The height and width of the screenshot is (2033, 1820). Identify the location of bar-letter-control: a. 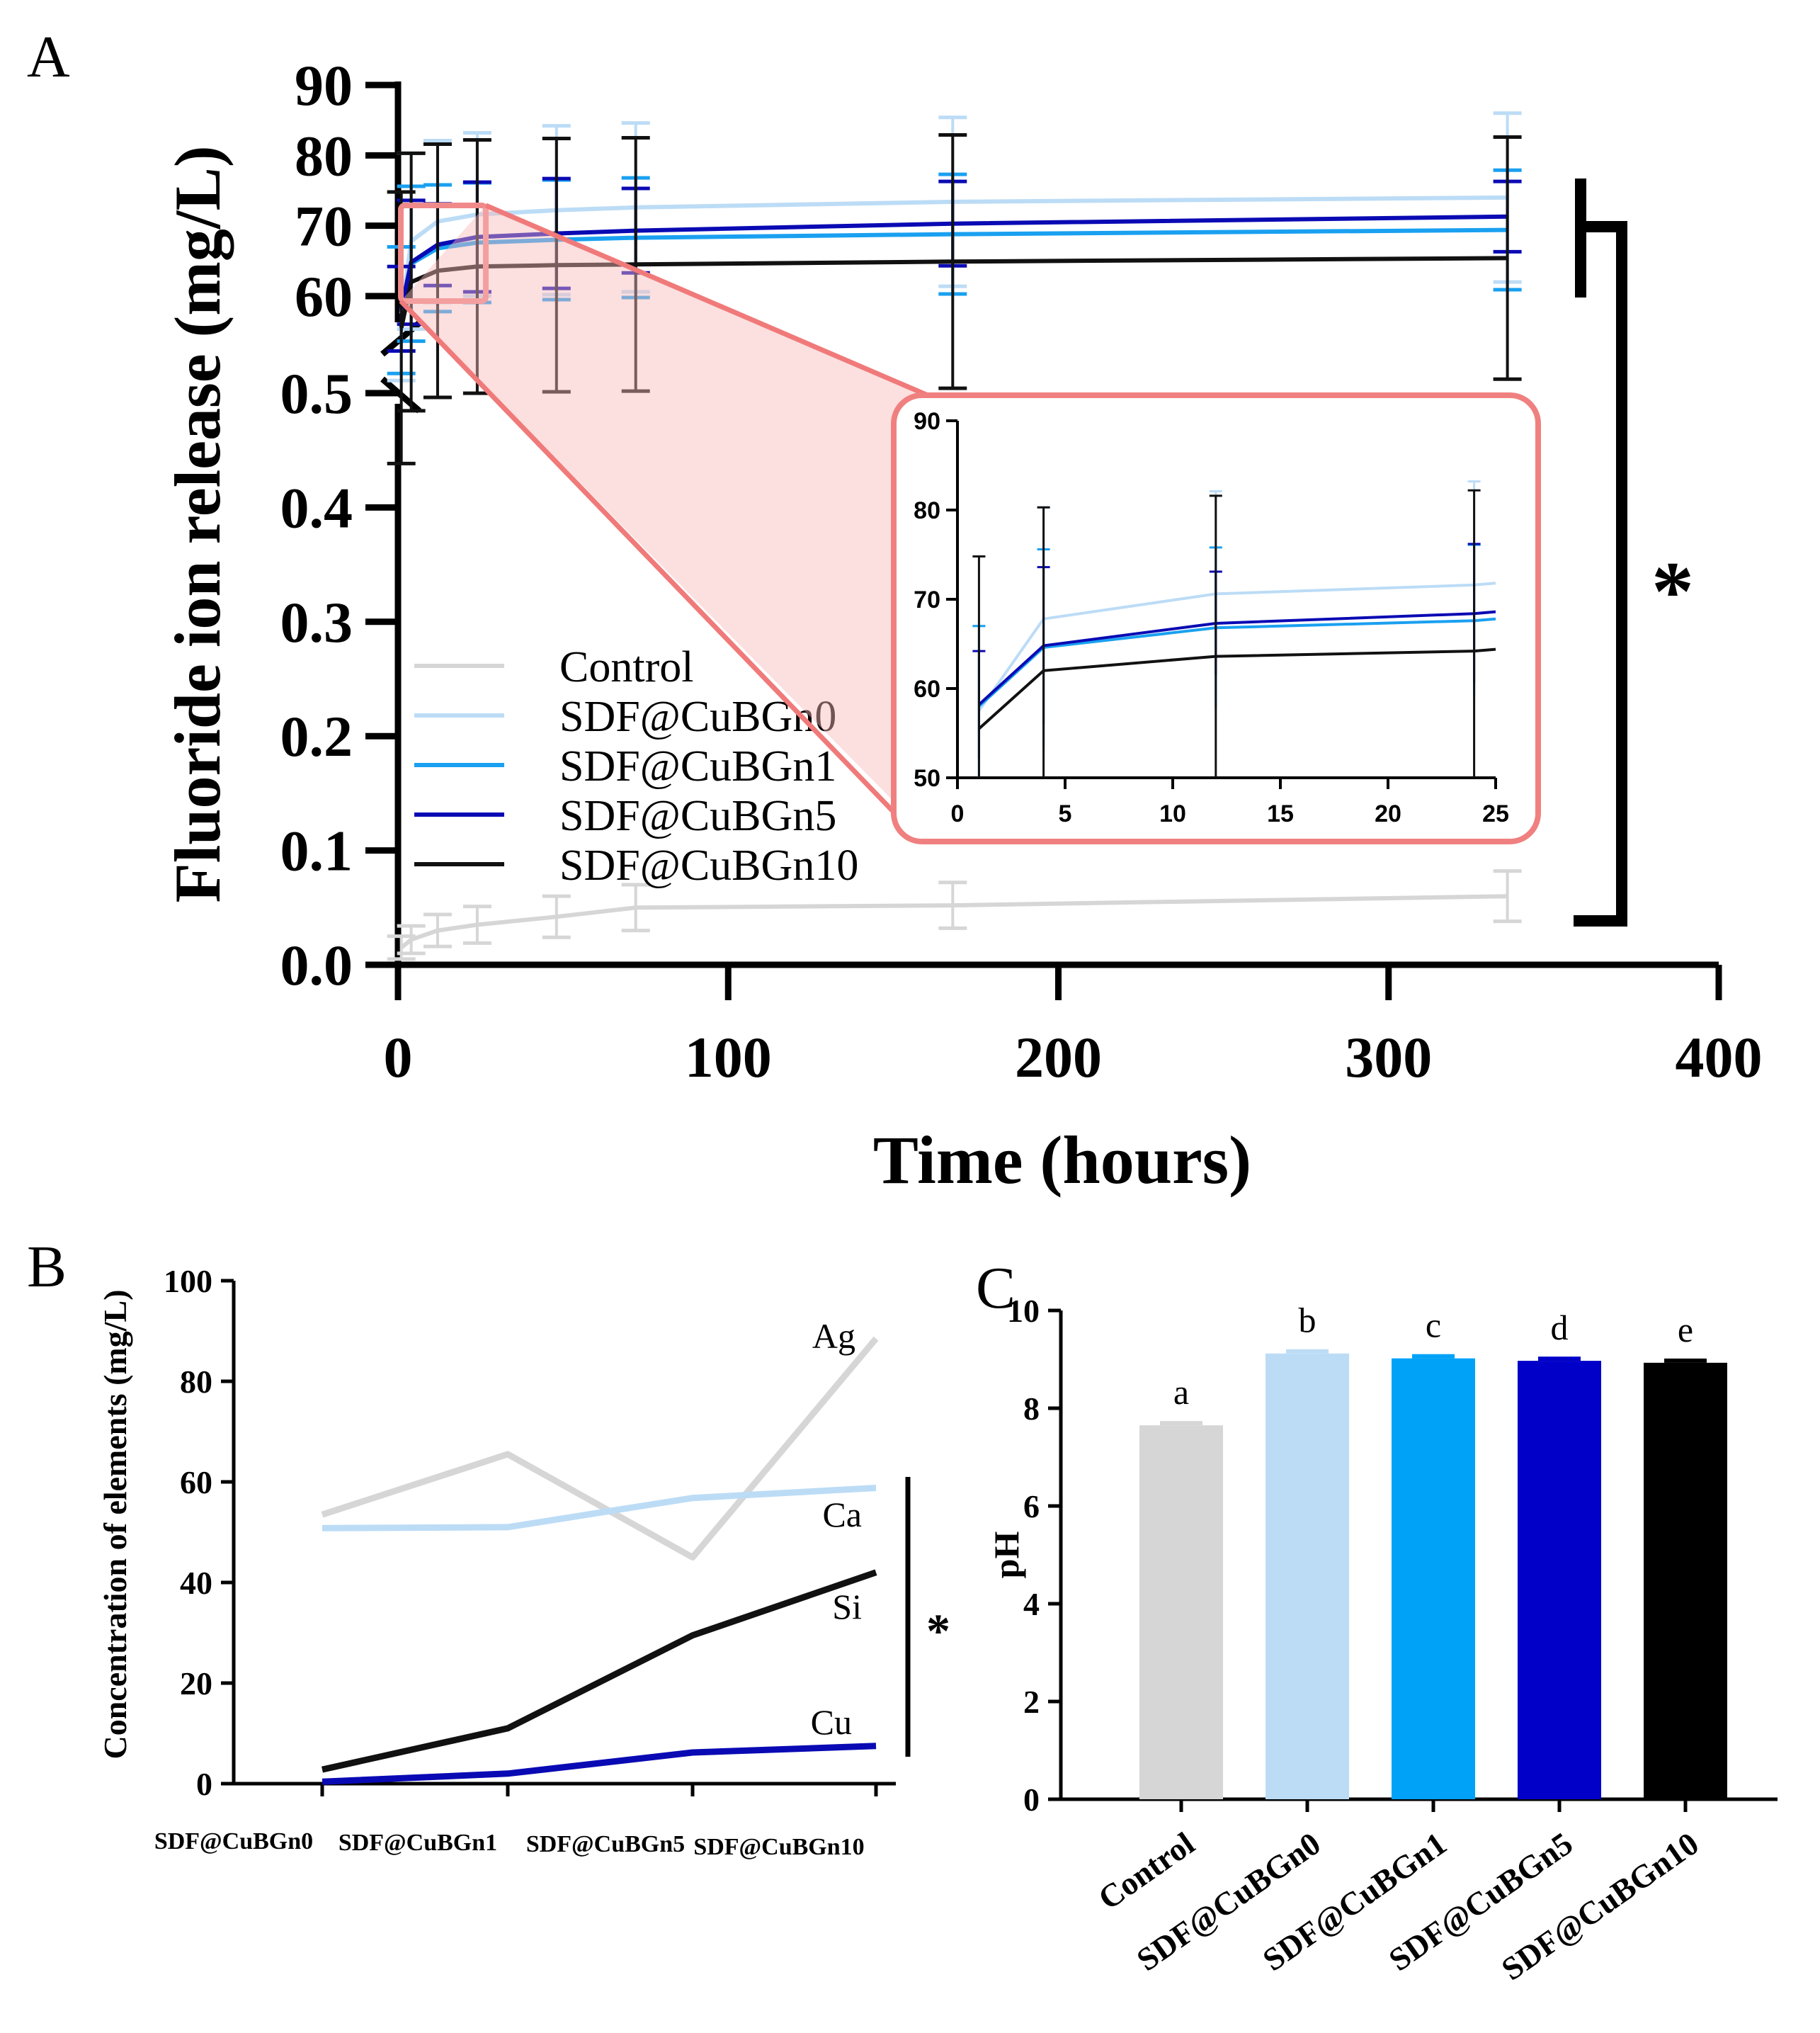
(1181, 1392).